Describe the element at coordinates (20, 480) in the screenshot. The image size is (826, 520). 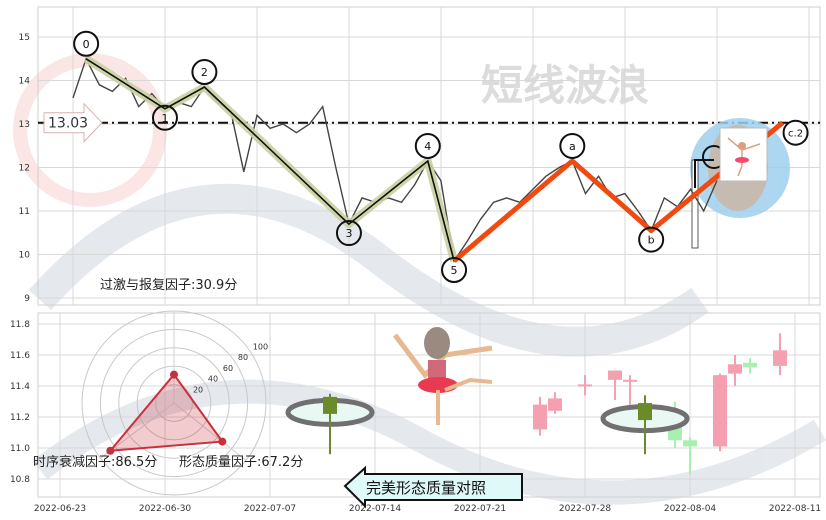
I see `bottom-y-tick-label: 10.8` at that location.